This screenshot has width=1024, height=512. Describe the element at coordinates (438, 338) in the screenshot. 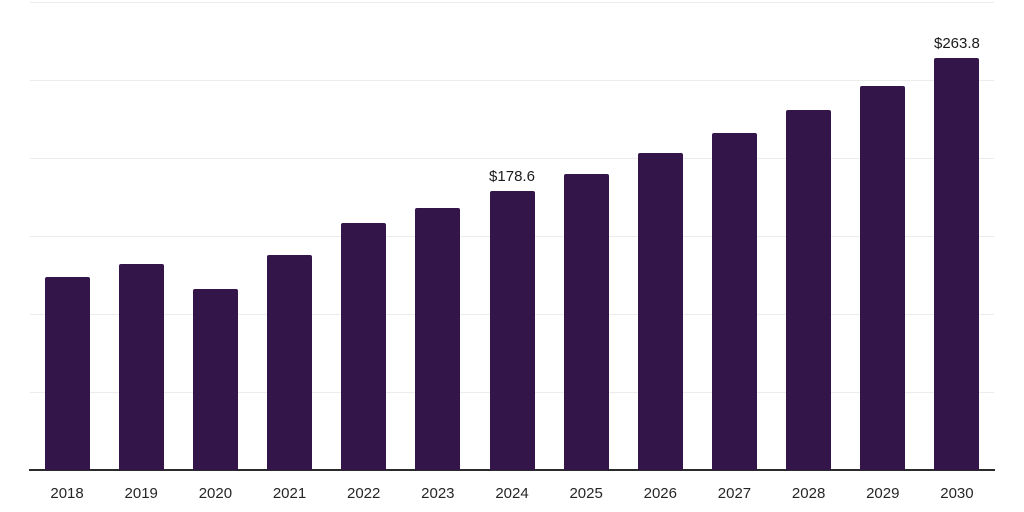

I see `bar-2023` at that location.